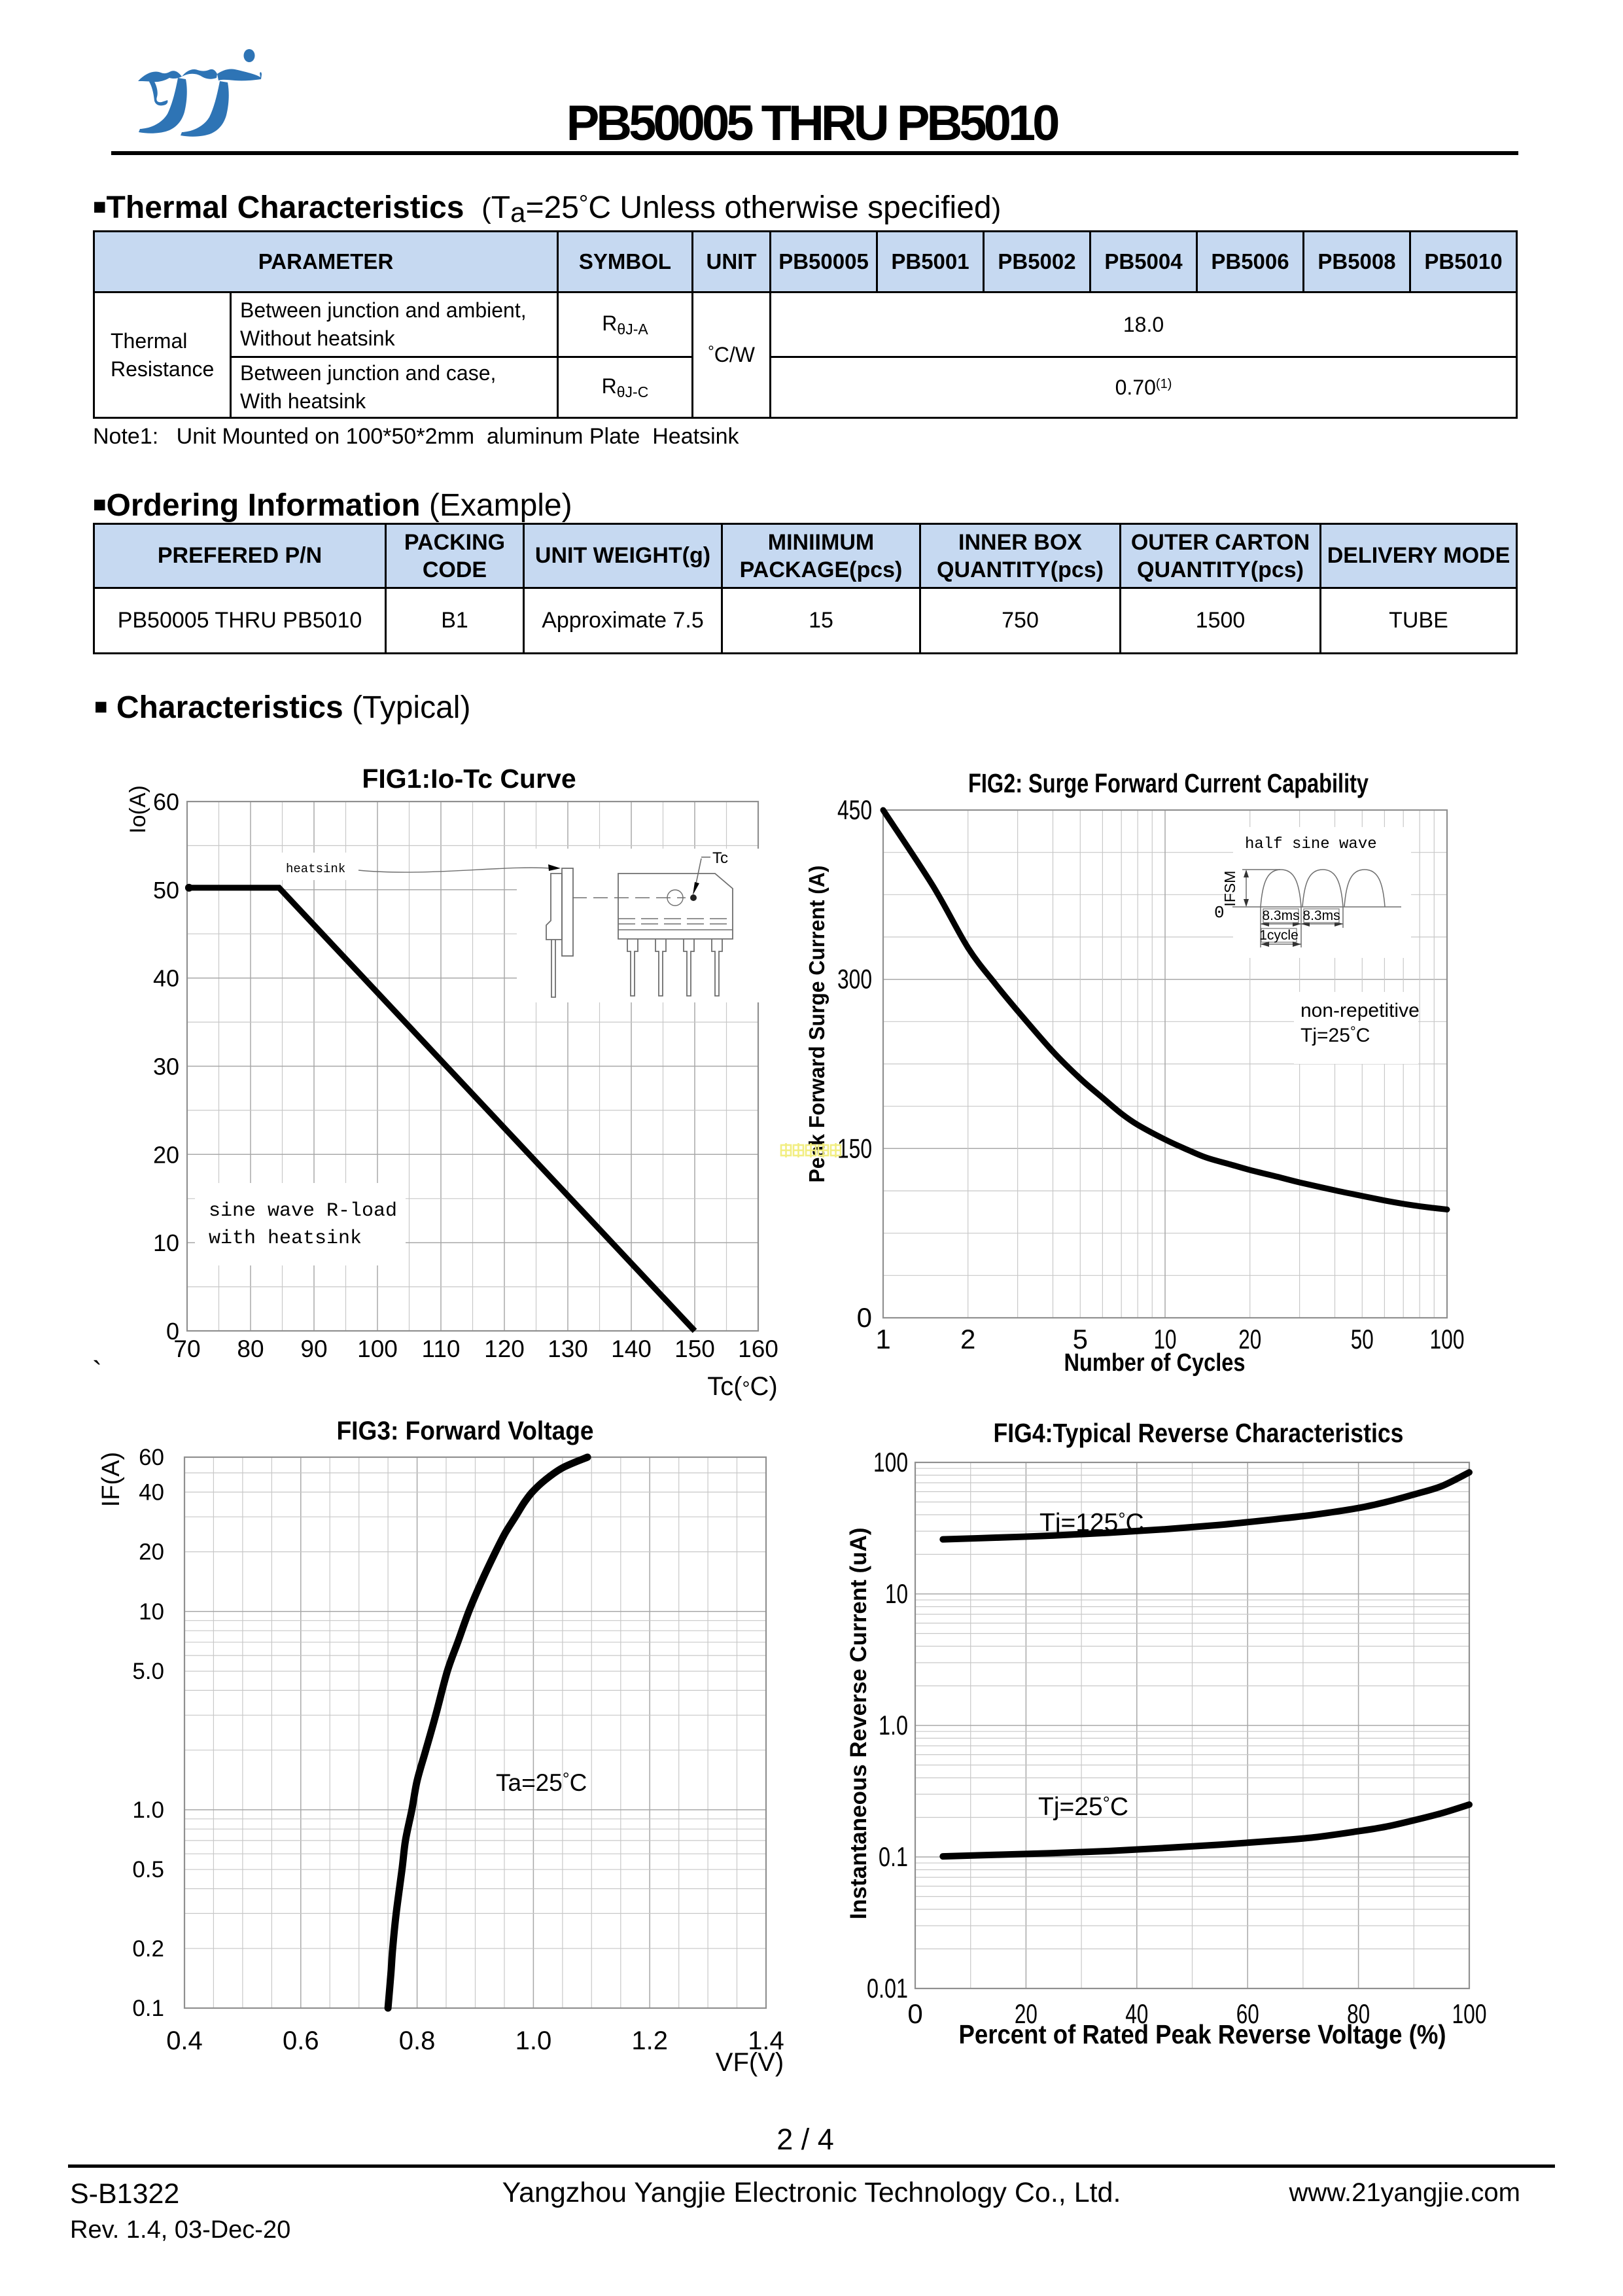 The image size is (1623, 2296). Describe the element at coordinates (313, 1348) in the screenshot. I see `svg-text: 90` at that location.